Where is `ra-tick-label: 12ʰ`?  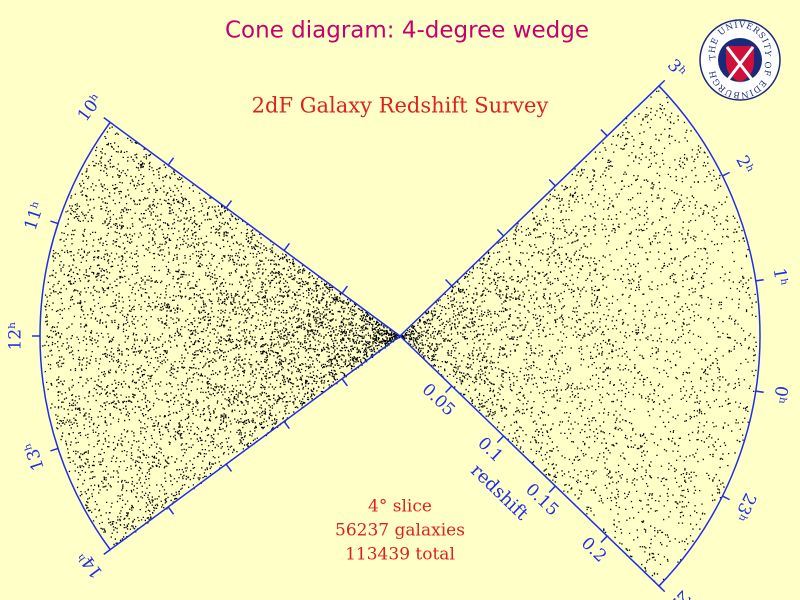
ra-tick-label: 12ʰ is located at coordinates (16, 336).